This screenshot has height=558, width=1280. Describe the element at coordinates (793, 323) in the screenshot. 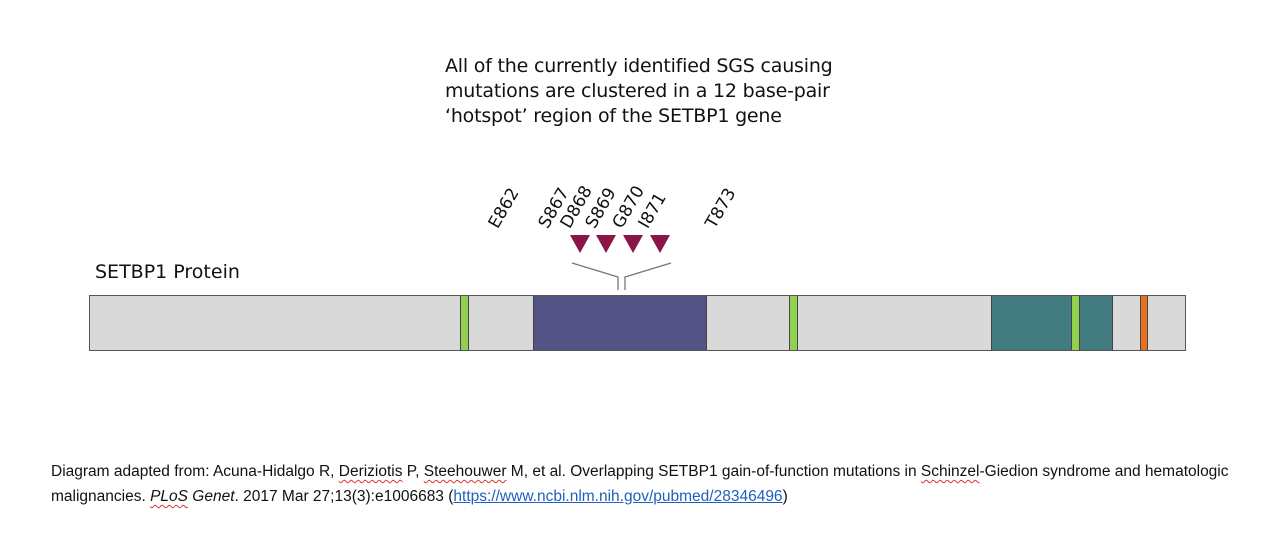

I see `green-domain-2-segment` at that location.